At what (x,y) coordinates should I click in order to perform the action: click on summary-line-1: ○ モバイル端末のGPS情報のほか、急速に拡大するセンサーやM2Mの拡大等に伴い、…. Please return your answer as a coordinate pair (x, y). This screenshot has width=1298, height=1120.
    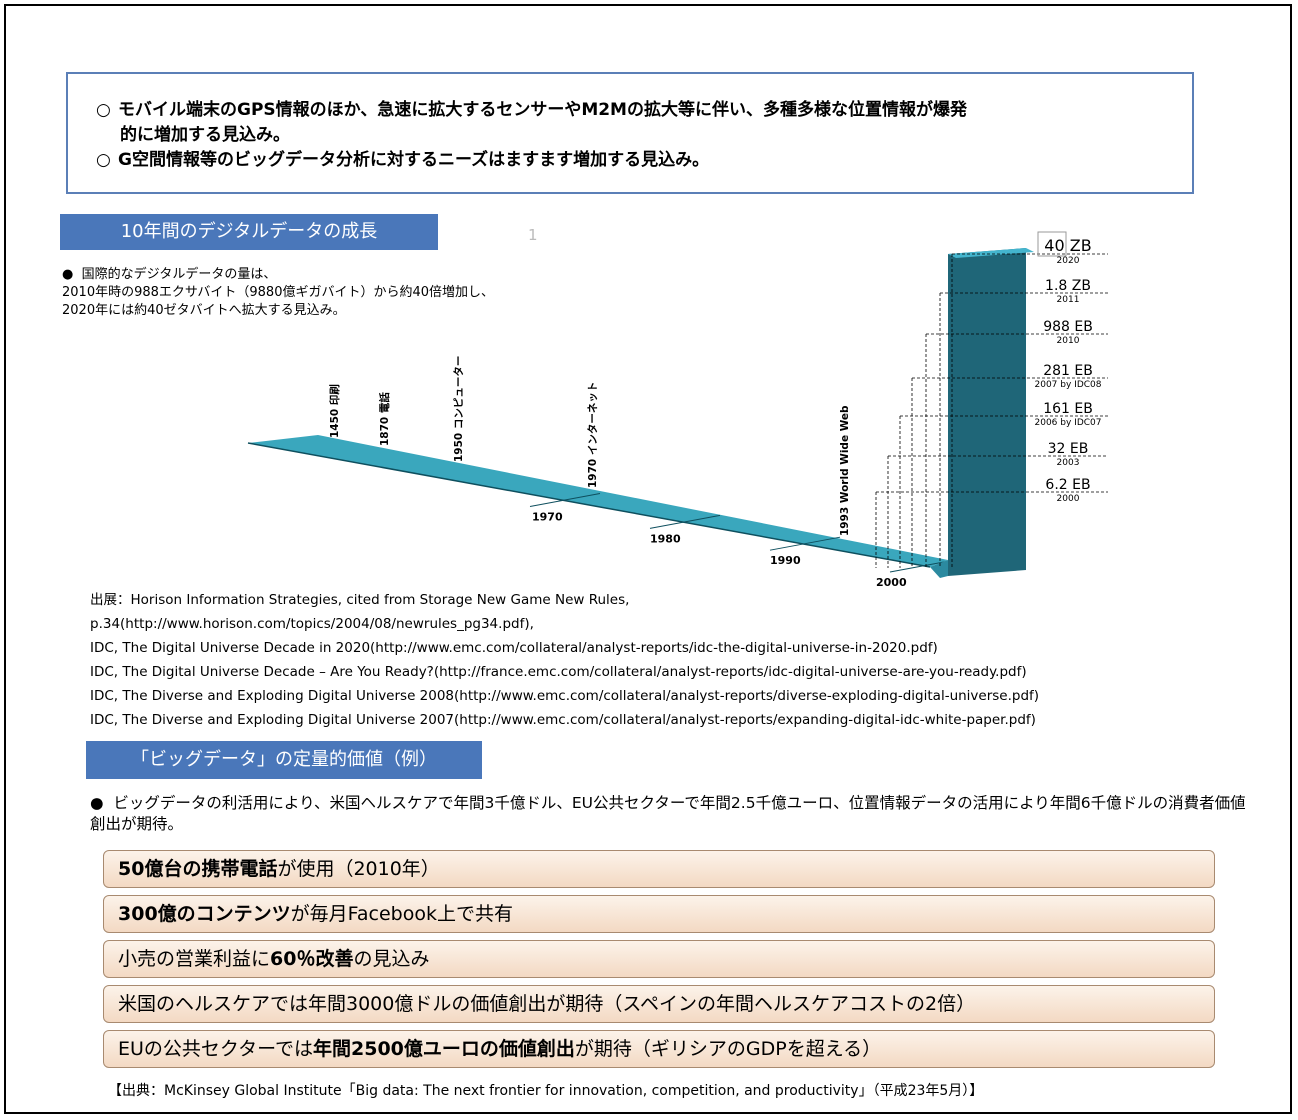
    Looking at the image, I should click on (636, 110).